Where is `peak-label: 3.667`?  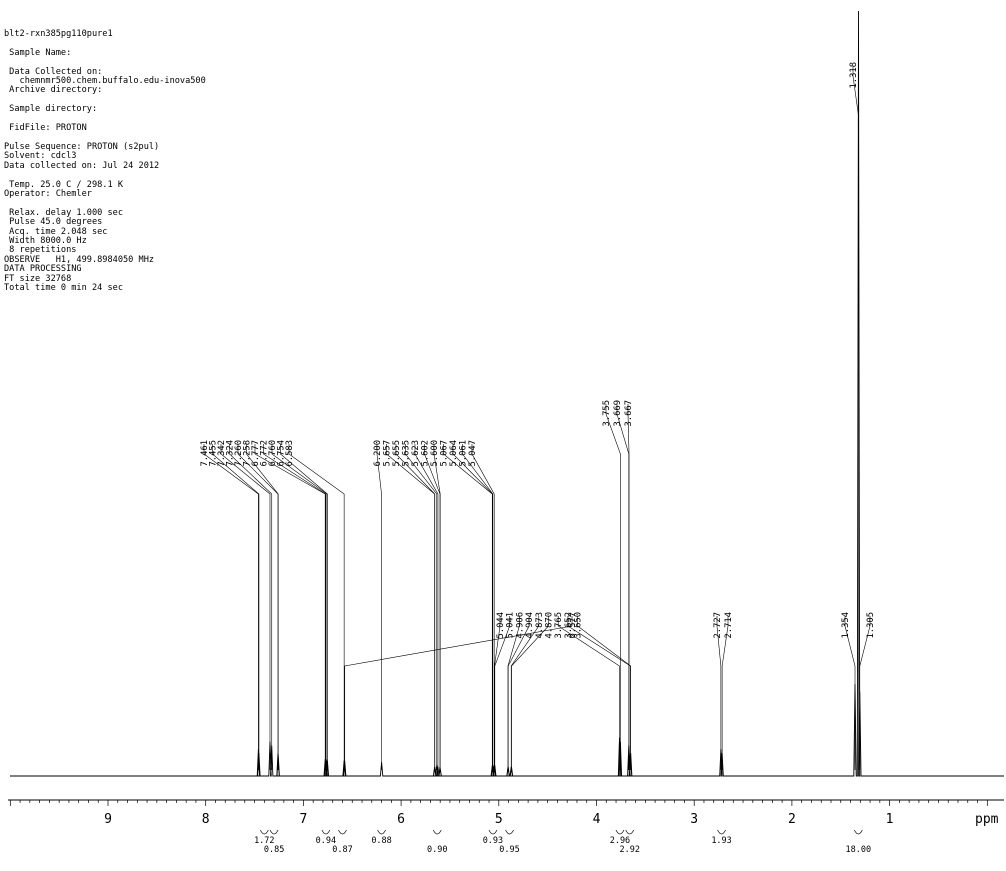
peak-label: 3.667 is located at coordinates (629, 413).